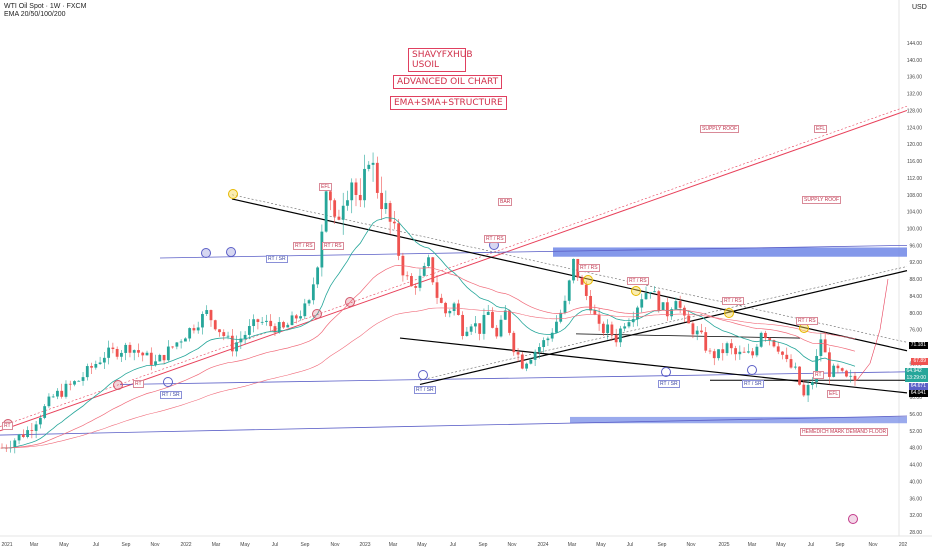 The width and height of the screenshot is (932, 550). I want to click on price-tick-label: 100.00, so click(915, 229).